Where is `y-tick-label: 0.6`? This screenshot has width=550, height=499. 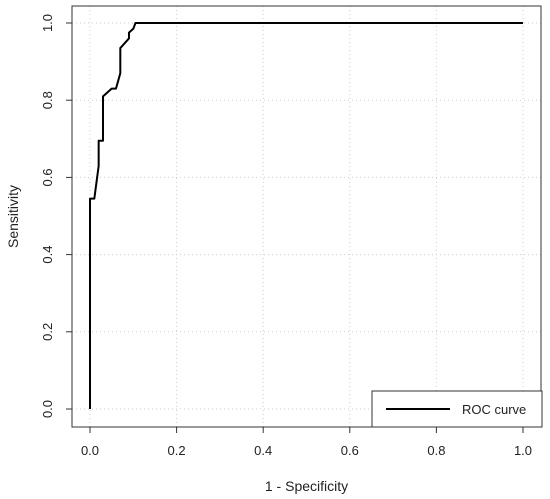 y-tick-label: 0.6 is located at coordinates (47, 177).